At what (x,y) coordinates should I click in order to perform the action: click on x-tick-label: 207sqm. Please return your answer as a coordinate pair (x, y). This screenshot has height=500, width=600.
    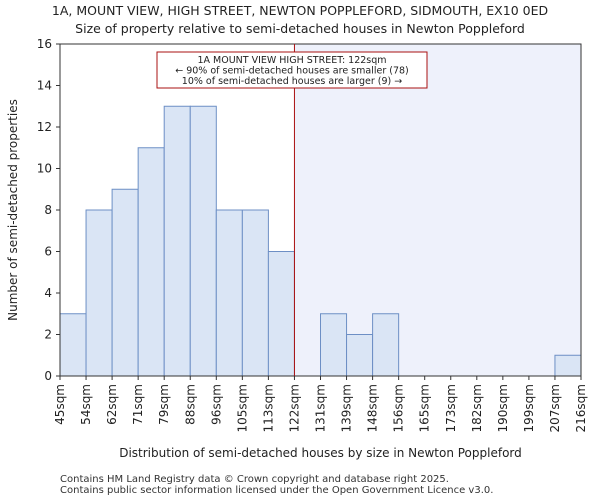
    Looking at the image, I should click on (555, 408).